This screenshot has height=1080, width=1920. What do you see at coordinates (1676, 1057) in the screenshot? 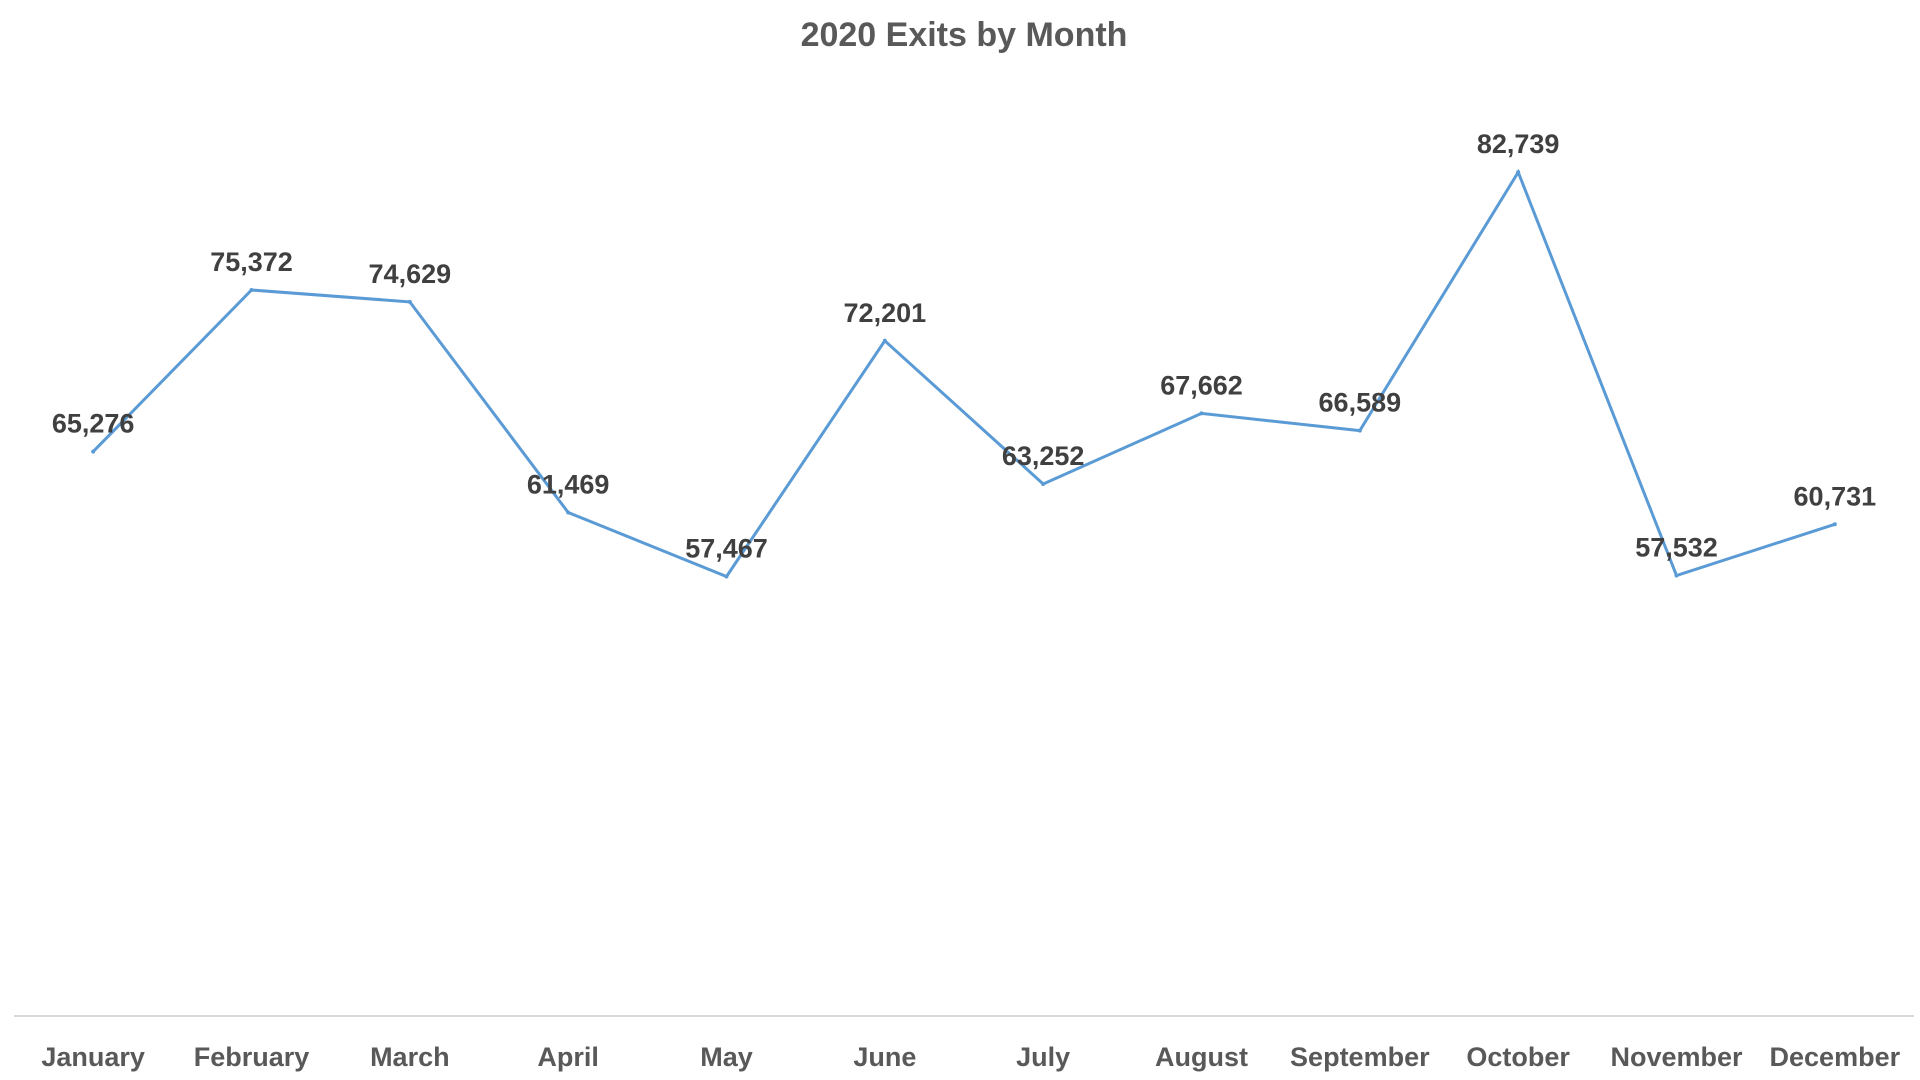
I see `x-tick-label-november: November` at bounding box center [1676, 1057].